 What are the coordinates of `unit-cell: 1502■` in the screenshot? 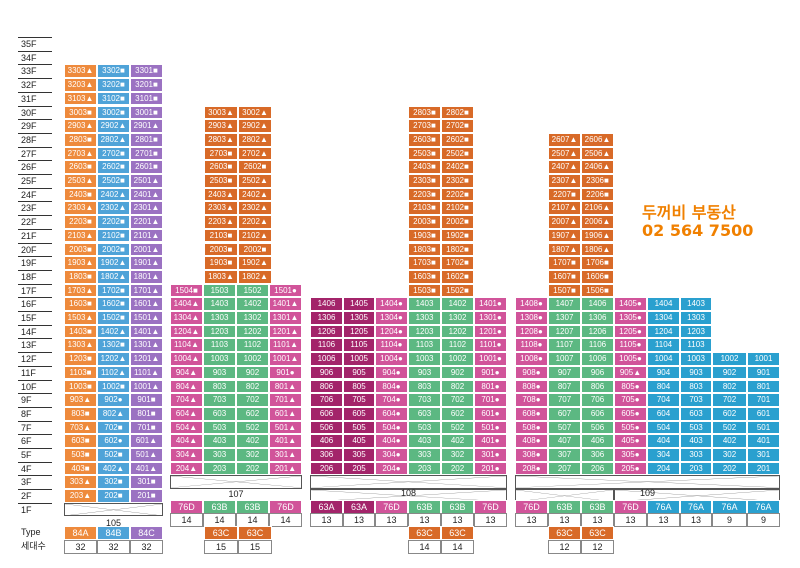 It's located at (113, 318).